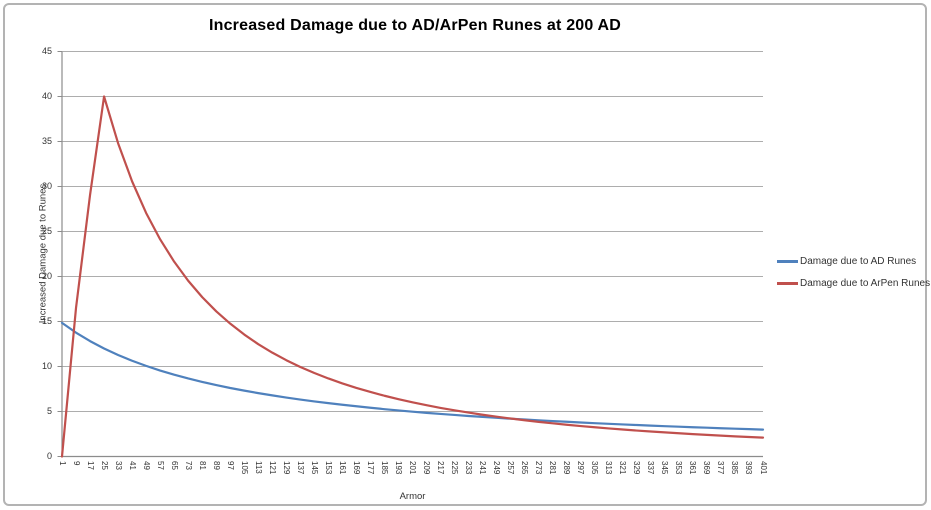 Image resolution: width=931 pixels, height=510 pixels. Describe the element at coordinates (328, 468) in the screenshot. I see `x-tick-label: 153` at that location.